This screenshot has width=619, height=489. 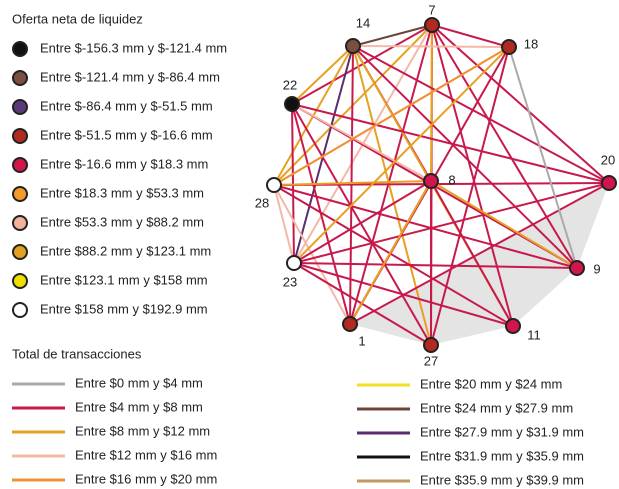 What do you see at coordinates (125, 250) in the screenshot?
I see `legend-label: Entre $88.2 mm y $123.1 mm` at bounding box center [125, 250].